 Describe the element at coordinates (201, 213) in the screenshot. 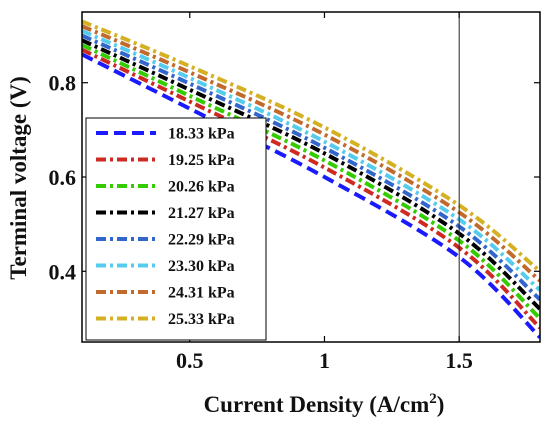

I see `legend-label: 21.27 kPa` at that location.